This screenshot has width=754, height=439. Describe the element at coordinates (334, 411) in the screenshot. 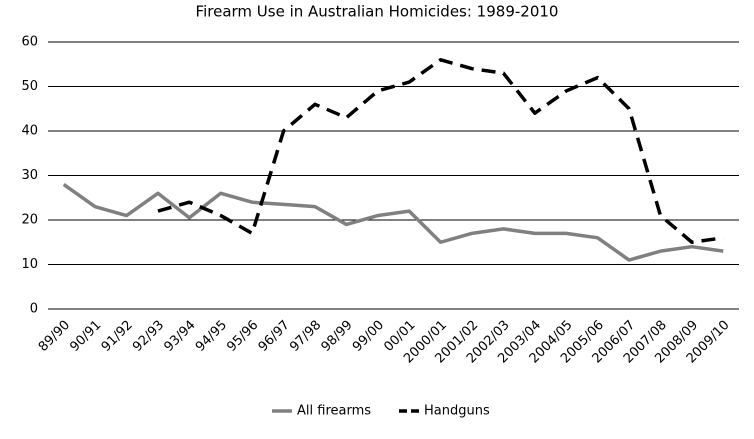

I see `legend-label: All firearms` at that location.